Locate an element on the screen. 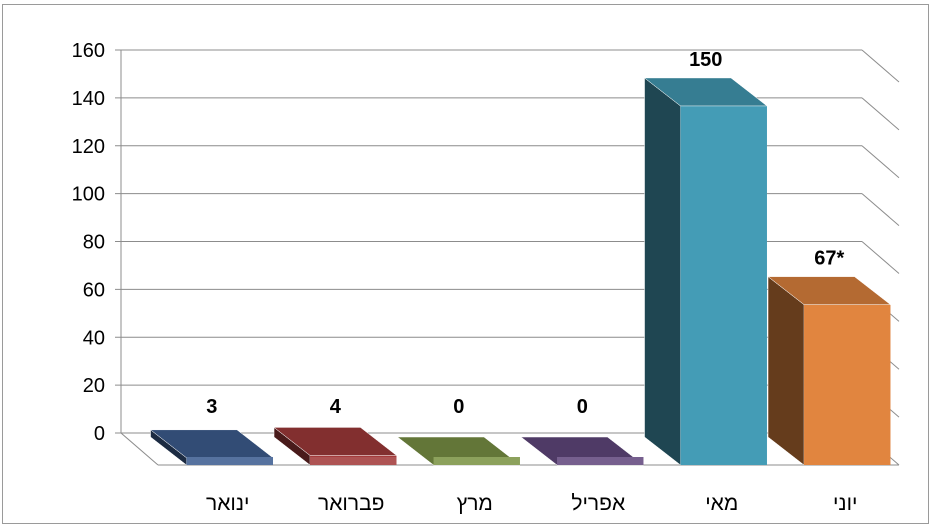  y-tick-label: 160 is located at coordinates (88, 51).